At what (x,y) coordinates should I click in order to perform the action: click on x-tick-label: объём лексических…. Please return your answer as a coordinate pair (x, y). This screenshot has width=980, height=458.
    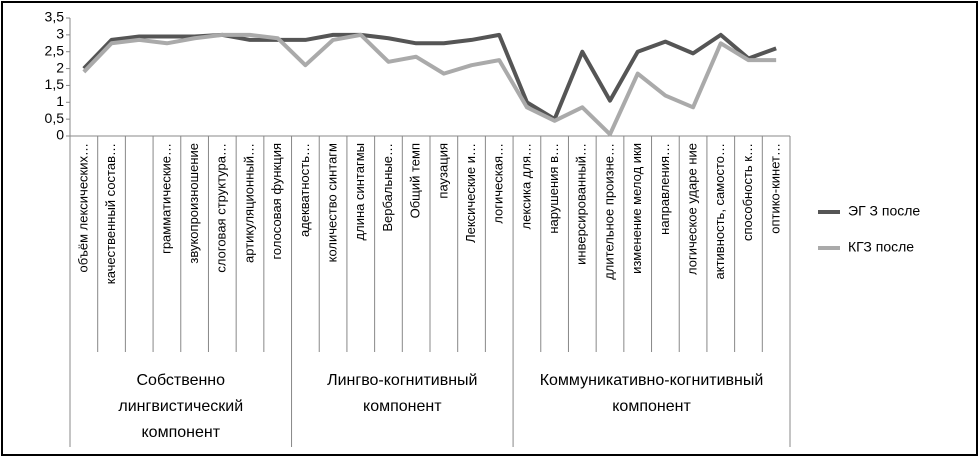
    Looking at the image, I should click on (82, 208).